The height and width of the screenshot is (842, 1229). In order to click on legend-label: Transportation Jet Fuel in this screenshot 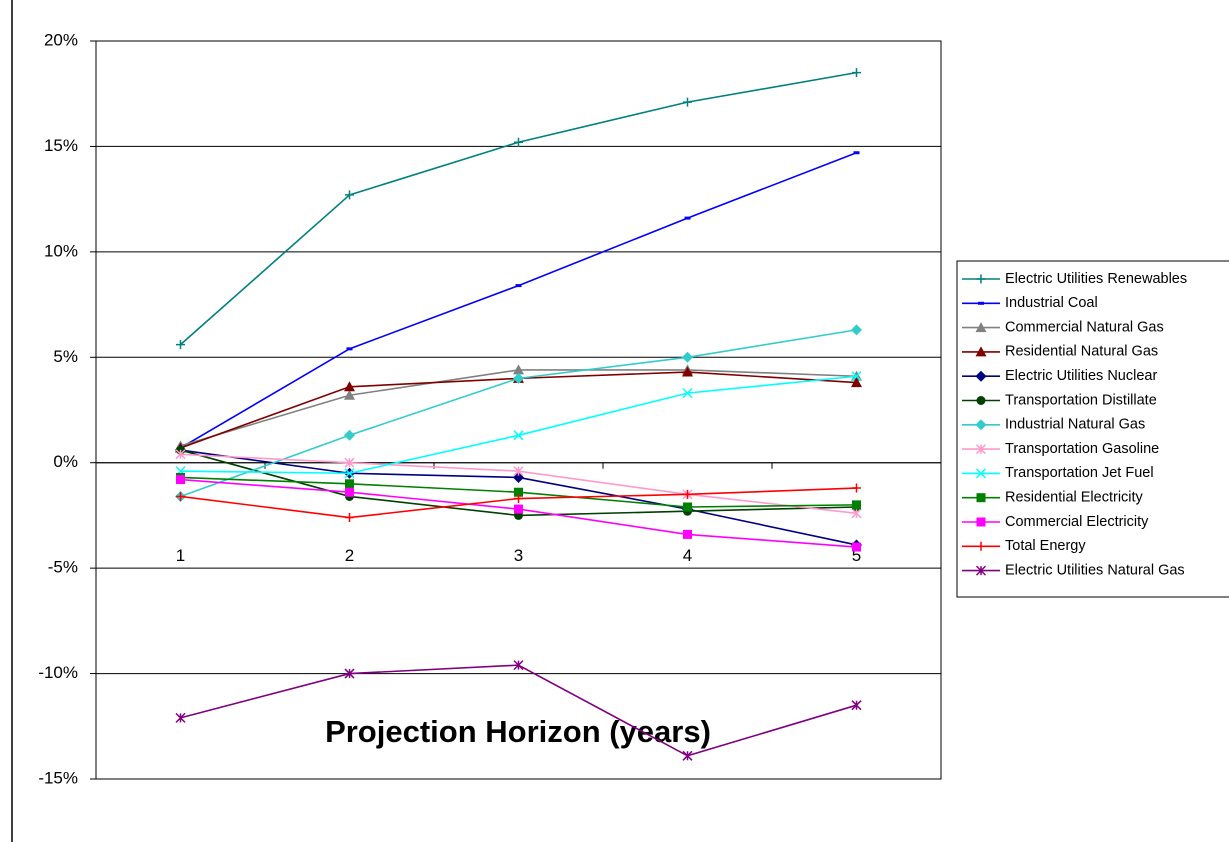, I will do `click(1079, 473)`.